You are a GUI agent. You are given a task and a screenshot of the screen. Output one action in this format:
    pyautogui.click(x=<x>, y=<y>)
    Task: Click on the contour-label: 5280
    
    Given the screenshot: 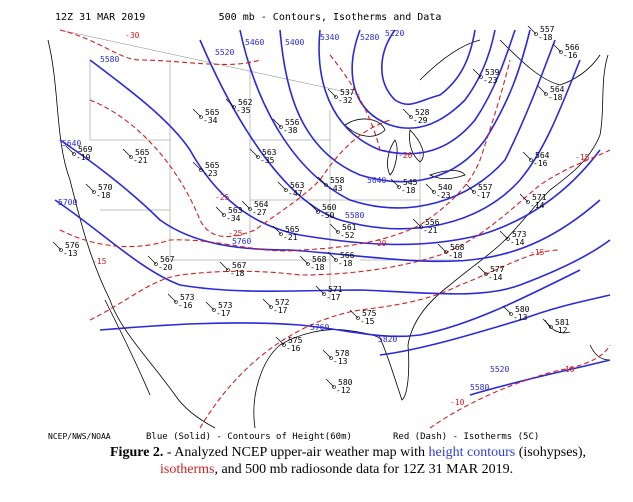 What is the action you would take?
    pyautogui.click(x=369, y=37)
    